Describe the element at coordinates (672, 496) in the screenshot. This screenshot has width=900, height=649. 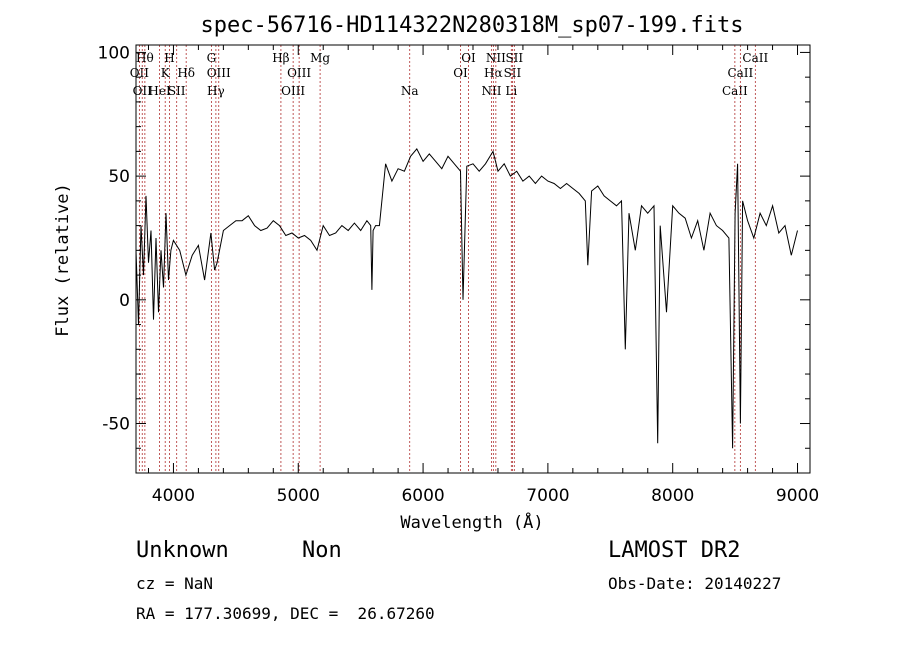
I see `x-tick-label: 8000` at that location.